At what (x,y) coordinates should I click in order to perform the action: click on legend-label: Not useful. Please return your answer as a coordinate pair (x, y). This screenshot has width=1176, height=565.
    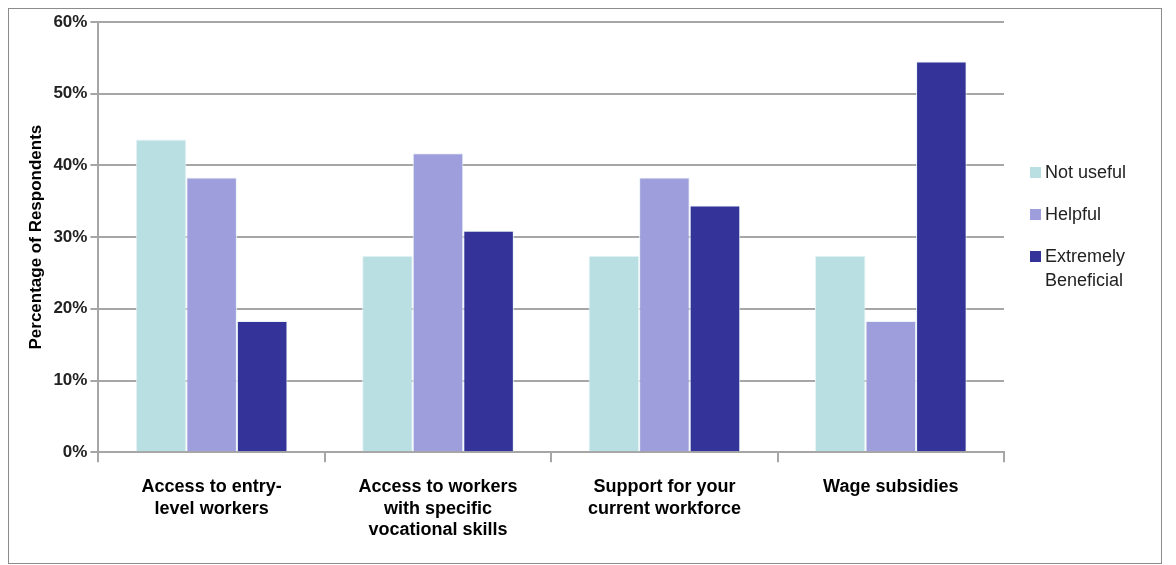
    Looking at the image, I should click on (1086, 172).